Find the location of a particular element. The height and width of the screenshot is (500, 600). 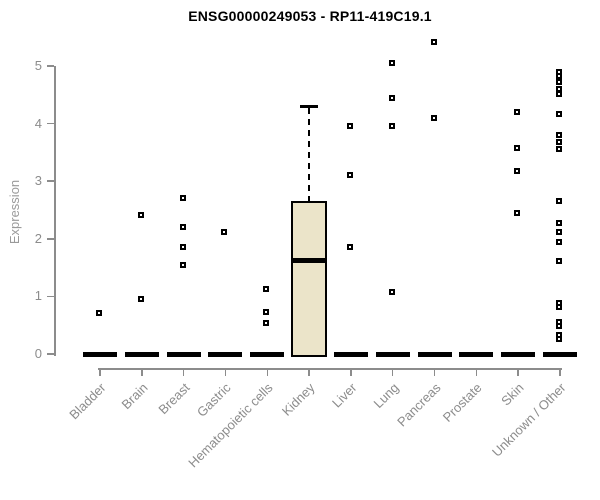

y-tick-label: 5 is located at coordinates (38, 65).